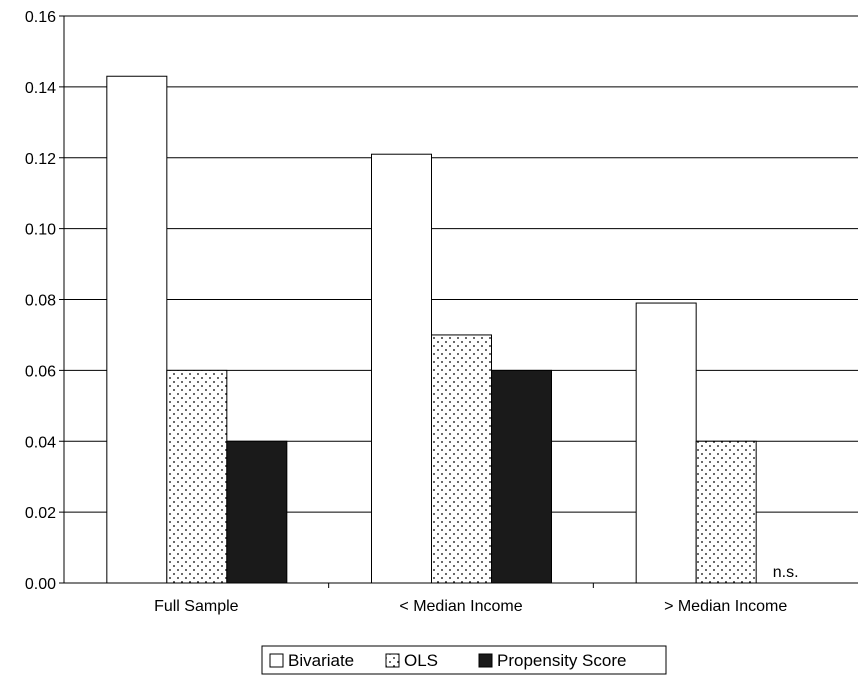 Image resolution: width=859 pixels, height=676 pixels. Describe the element at coordinates (561, 660) in the screenshot. I see `legend-label: Propensity Score` at that location.